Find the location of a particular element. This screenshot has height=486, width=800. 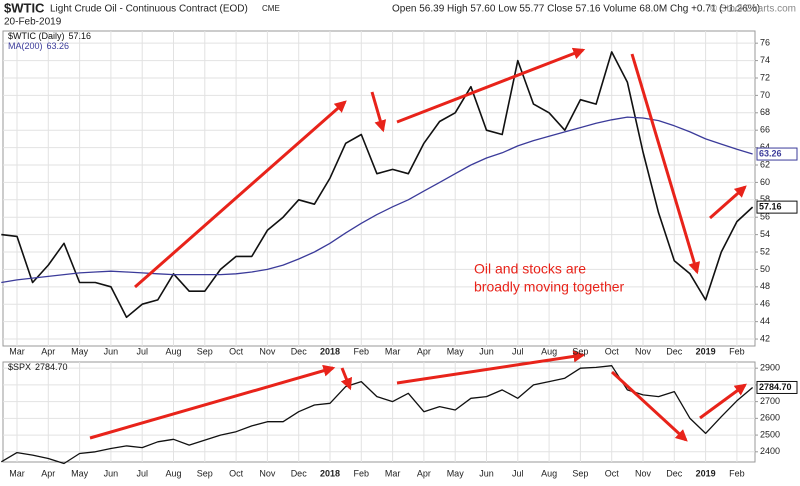

y-tick-label: 2500 is located at coordinates (770, 434).